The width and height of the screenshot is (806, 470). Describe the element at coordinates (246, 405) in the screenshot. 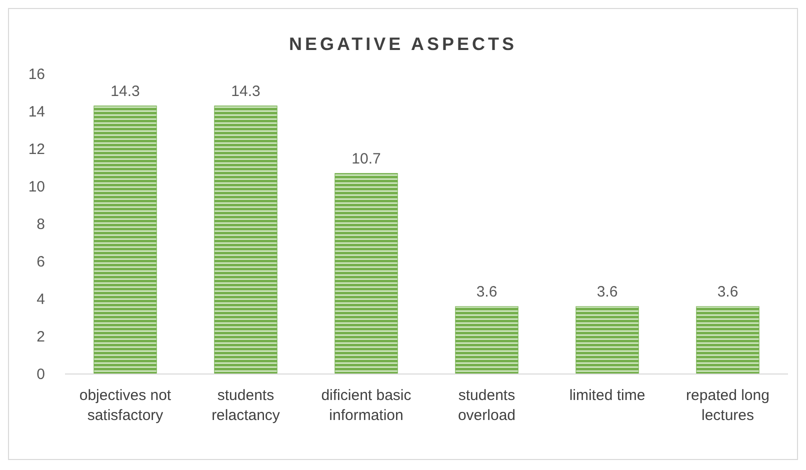

I see `x-tick-label: students relactancy` at that location.